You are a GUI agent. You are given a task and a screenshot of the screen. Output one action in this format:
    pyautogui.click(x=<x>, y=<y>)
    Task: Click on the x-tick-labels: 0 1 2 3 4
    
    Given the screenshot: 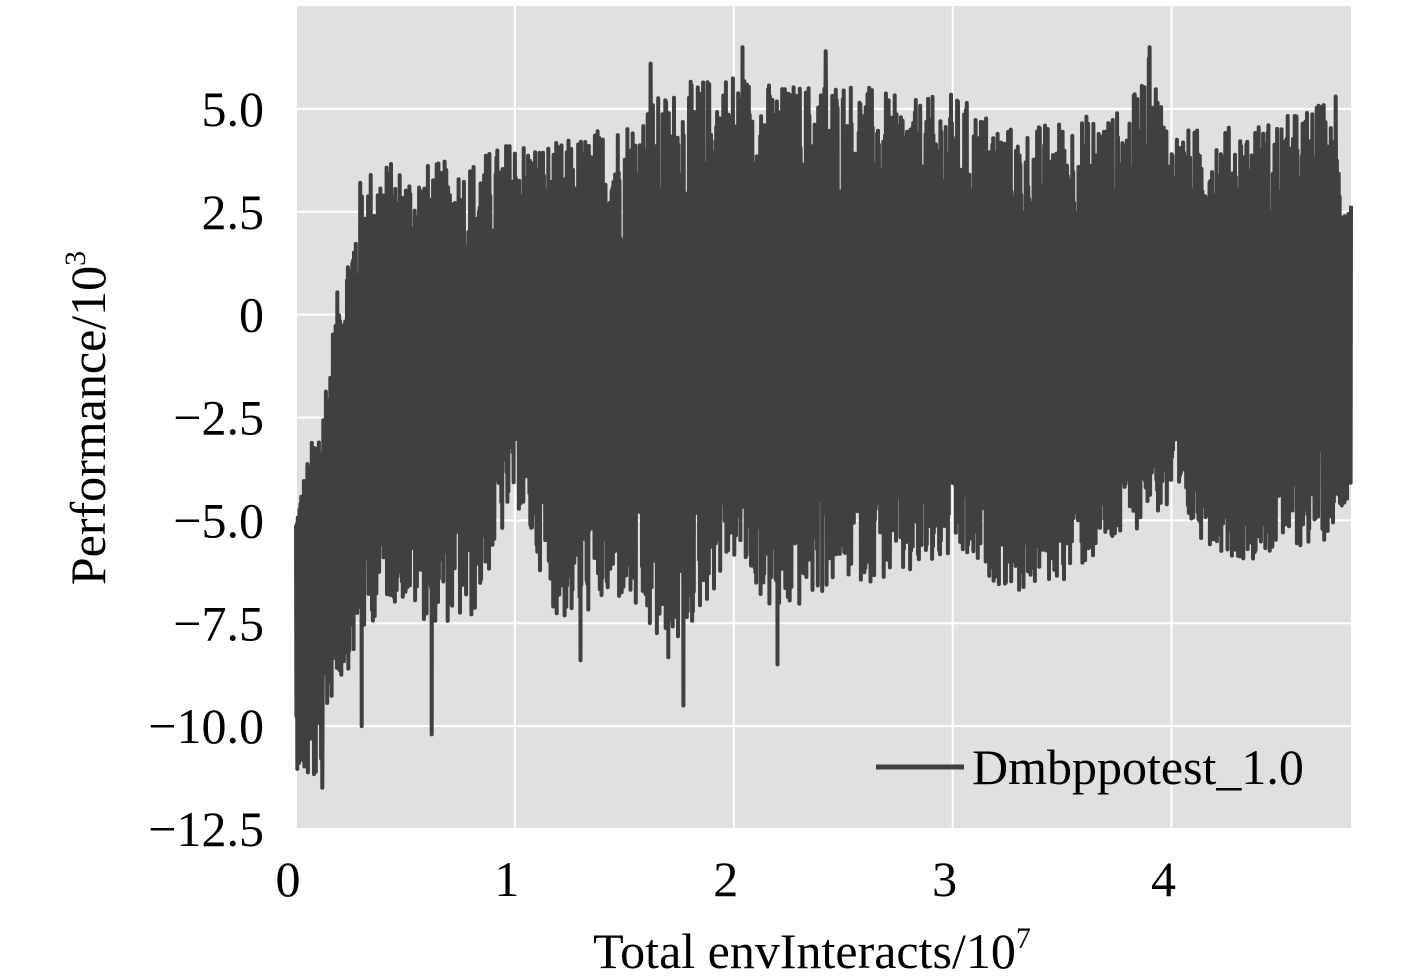 What is the action you would take?
    pyautogui.click(x=726, y=879)
    